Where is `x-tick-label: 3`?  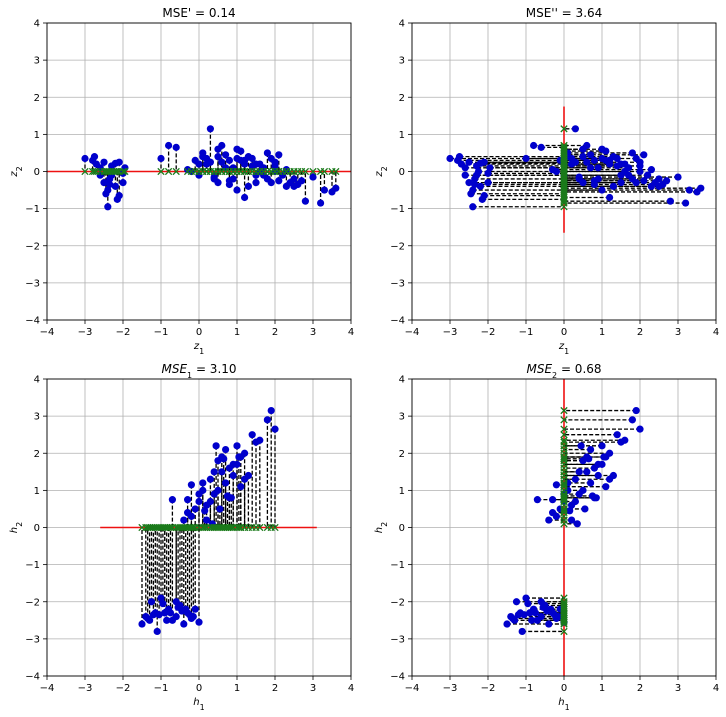 x-tick-label: 3 is located at coordinates (313, 332).